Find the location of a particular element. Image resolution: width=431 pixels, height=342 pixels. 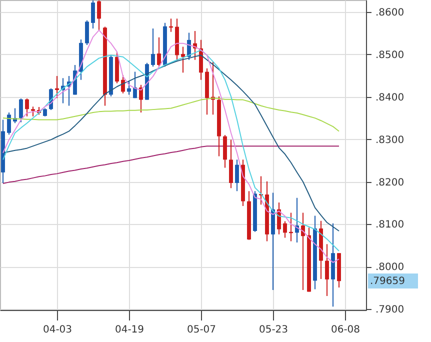

line-series is located at coordinates (171, 115).